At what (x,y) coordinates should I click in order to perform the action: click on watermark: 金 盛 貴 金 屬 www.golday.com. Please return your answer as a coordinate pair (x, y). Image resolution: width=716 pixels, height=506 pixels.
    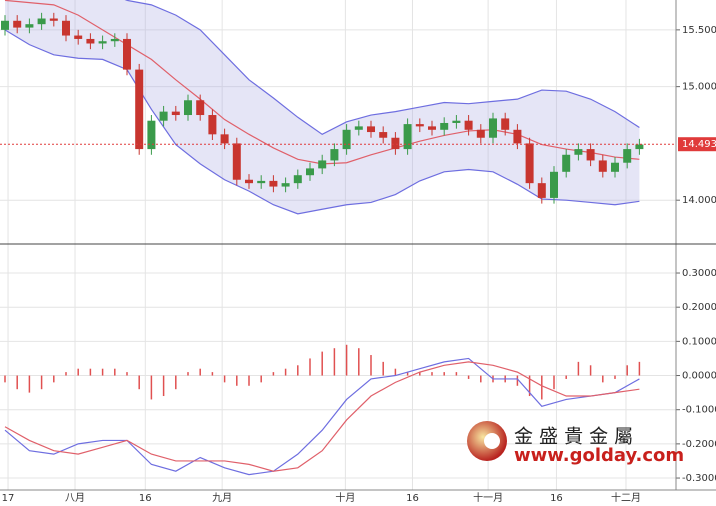
    Looking at the image, I should click on (575, 443).